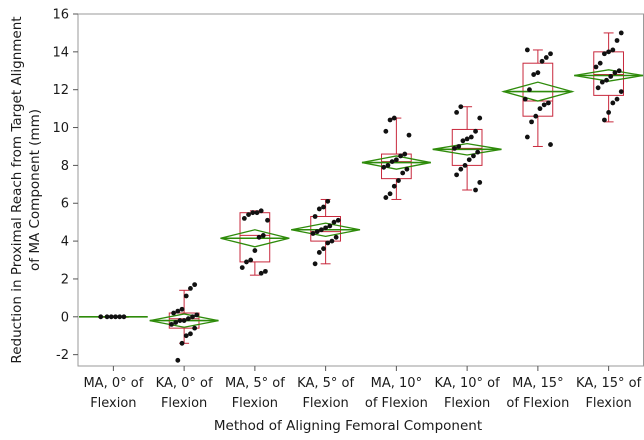 This screenshot has width=644, height=440. What do you see at coordinates (396, 383) in the screenshot?
I see `x-tick-label-line-1: MA, 10°` at bounding box center [396, 383].